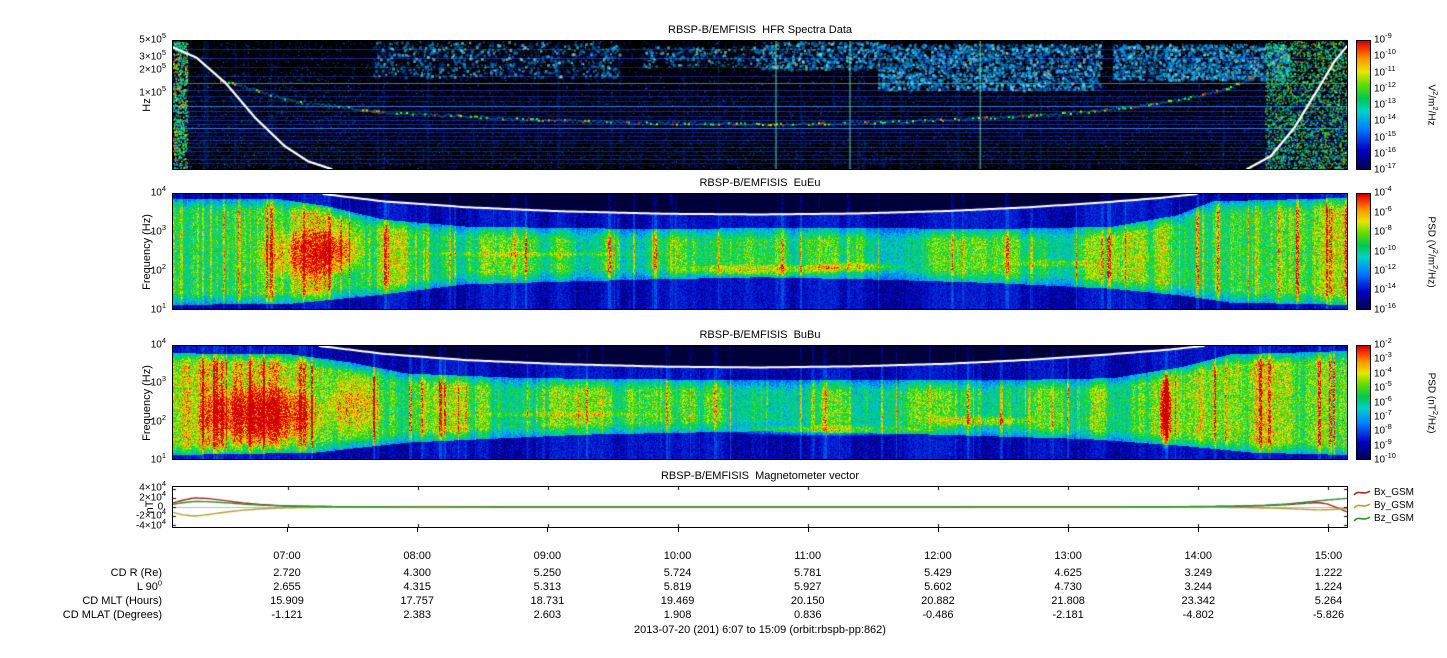  What do you see at coordinates (1383, 191) in the screenshot?
I see `panel2-colorbar-tick-label: 10⁻⁴` at bounding box center [1383, 191].